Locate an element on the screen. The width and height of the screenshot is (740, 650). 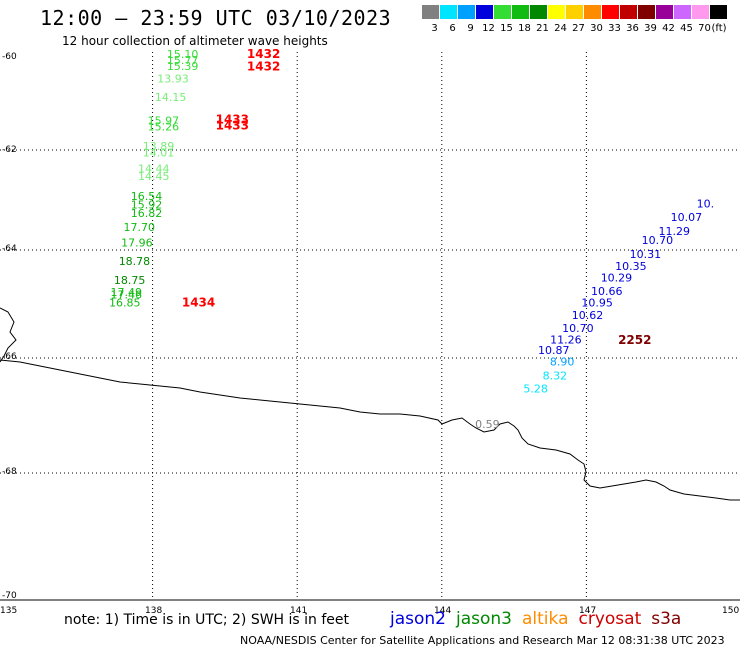
wave-height-label: 10.70 is located at coordinates (578, 328).